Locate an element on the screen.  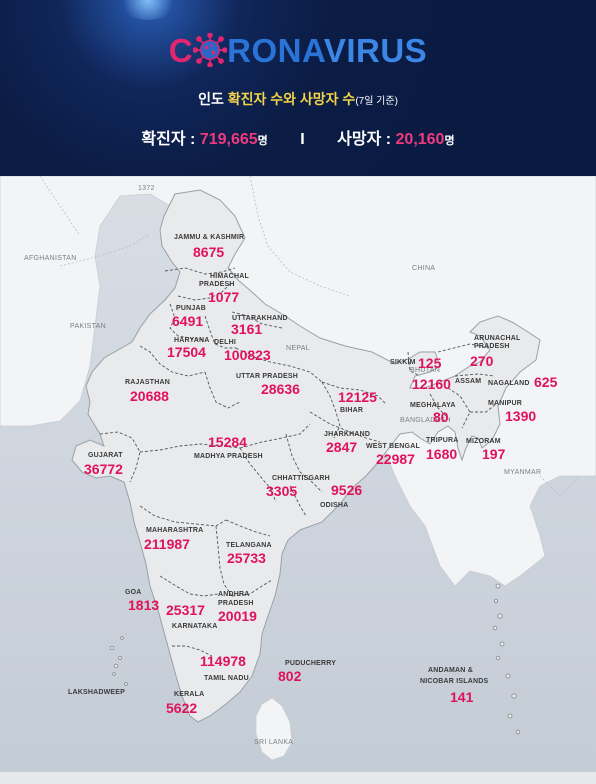
state-label-telangana: TELANGANA is located at coordinates (249, 545).